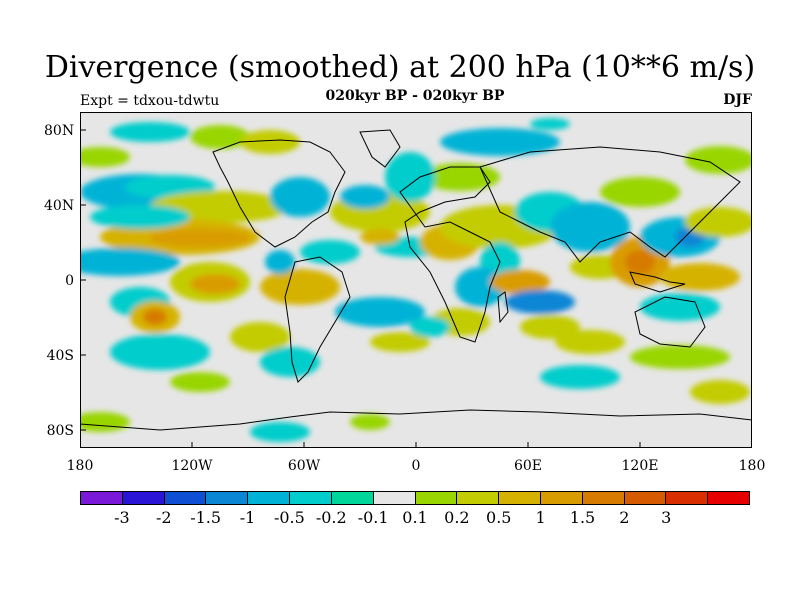 The image size is (800, 600). I want to click on colorbar-label: 0.1, so click(415, 517).